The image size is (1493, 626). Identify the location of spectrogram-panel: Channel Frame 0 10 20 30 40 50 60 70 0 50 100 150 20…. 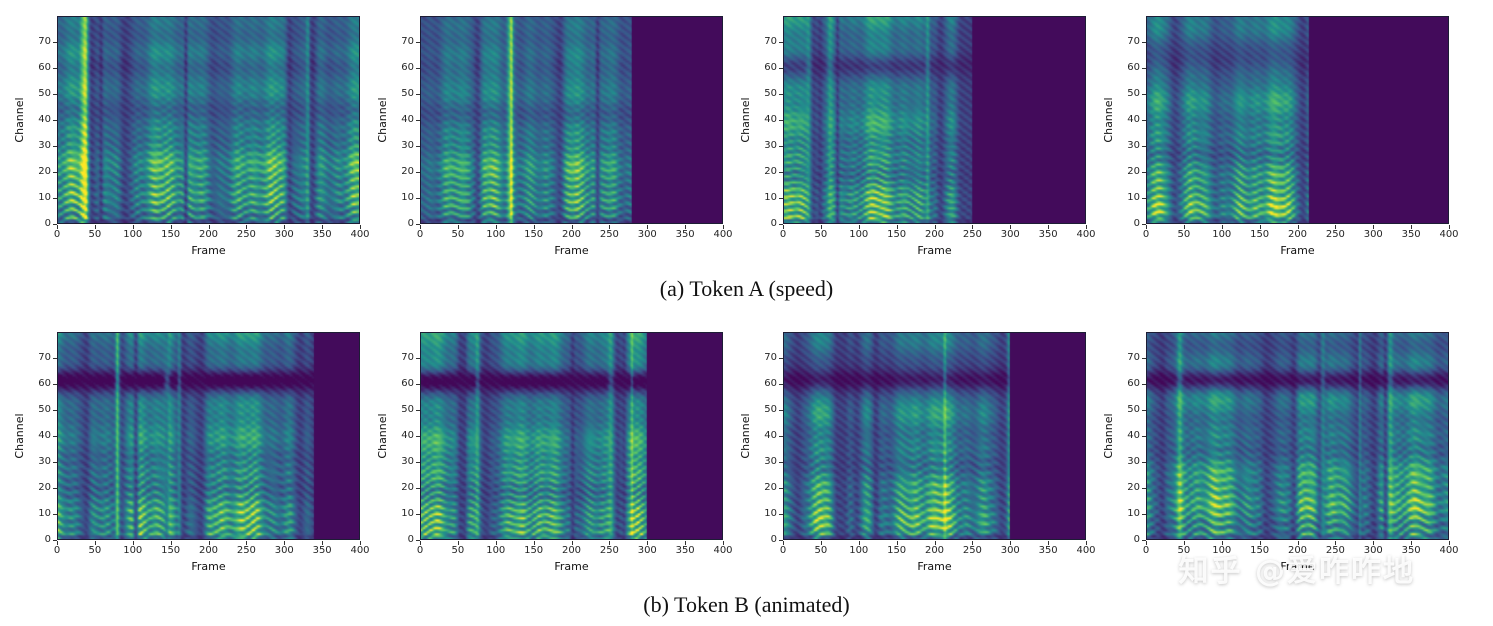
(913, 453).